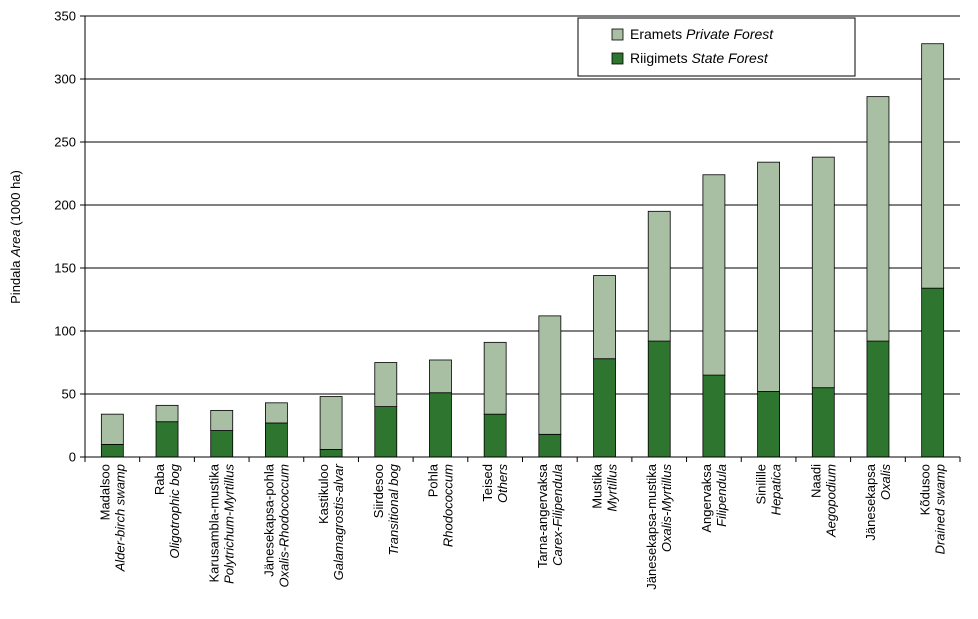 The width and height of the screenshot is (978, 619). I want to click on legend-box, so click(716, 47).